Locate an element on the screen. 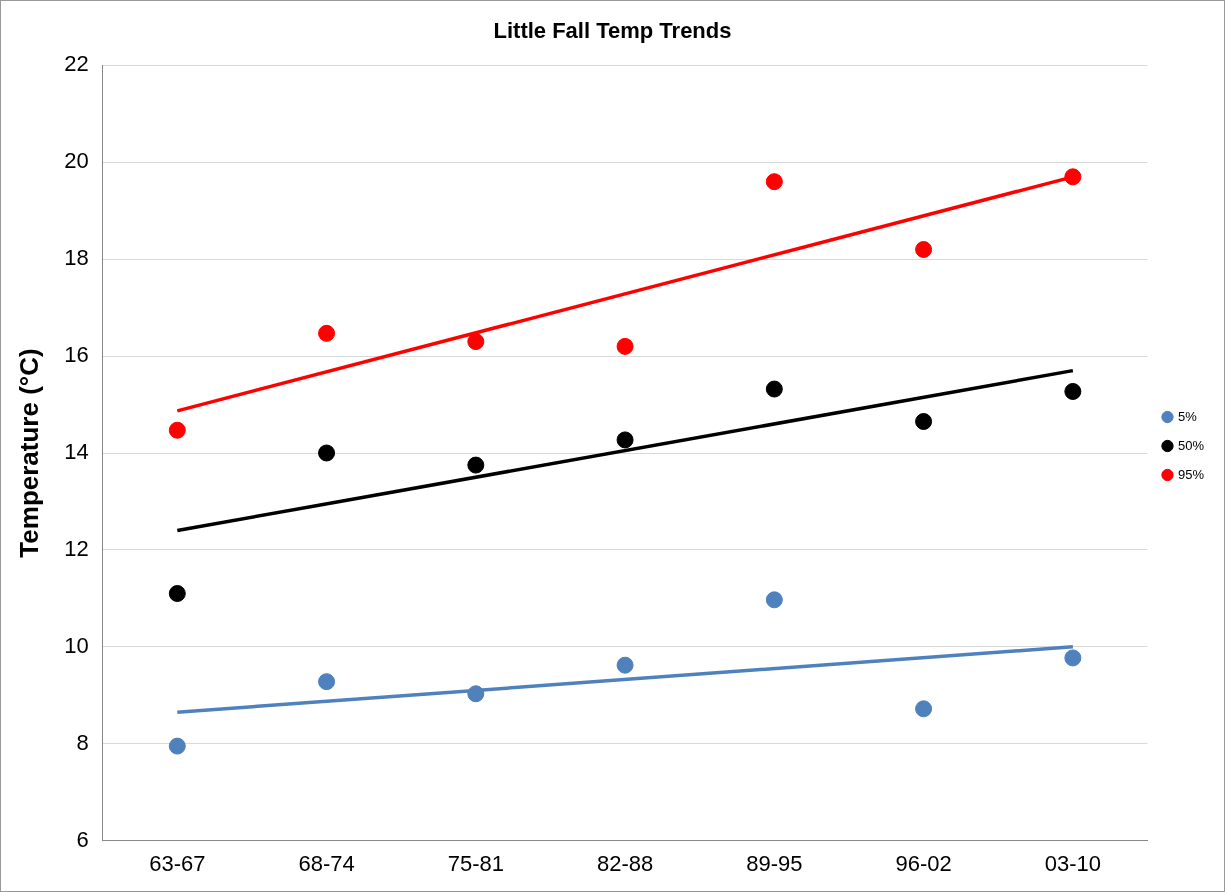 The image size is (1225, 892). x-tick-label: 82-88 is located at coordinates (625, 863).